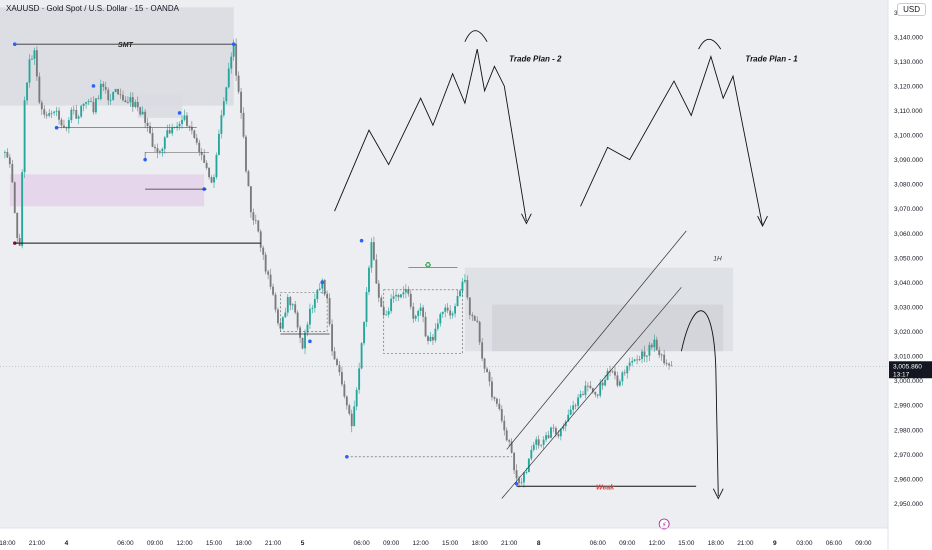  I want to click on trade-plan-1-path, so click(671, 140).